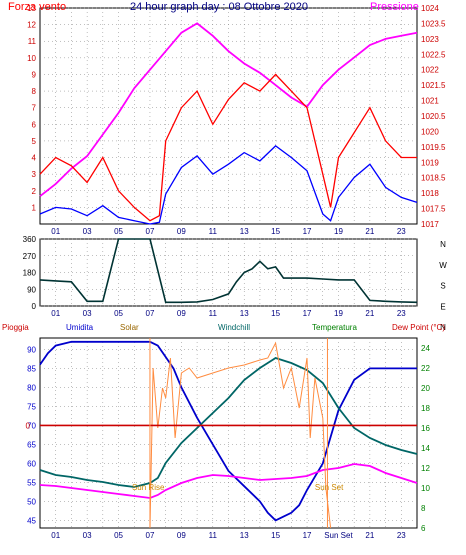 This screenshot has height=555, width=466. What do you see at coordinates (15, 327) in the screenshot?
I see `legend-label: Pioggia` at bounding box center [15, 327].